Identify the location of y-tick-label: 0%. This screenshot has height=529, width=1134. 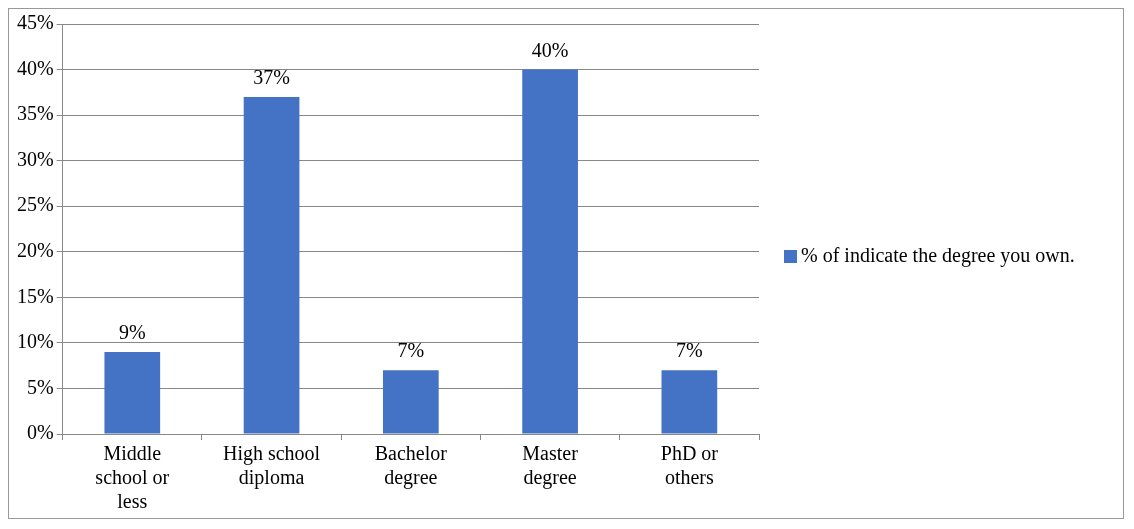
(40, 432).